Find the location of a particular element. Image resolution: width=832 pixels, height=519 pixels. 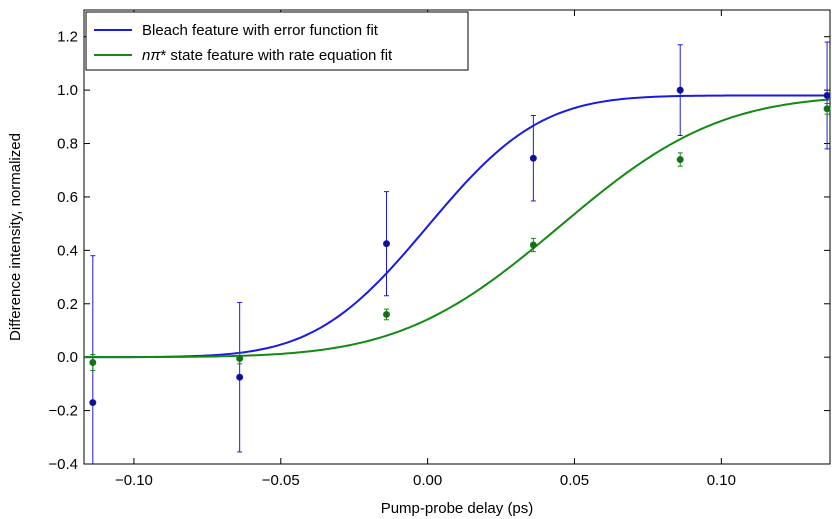

legend-label-npi-italic: nπ is located at coordinates (151, 55).